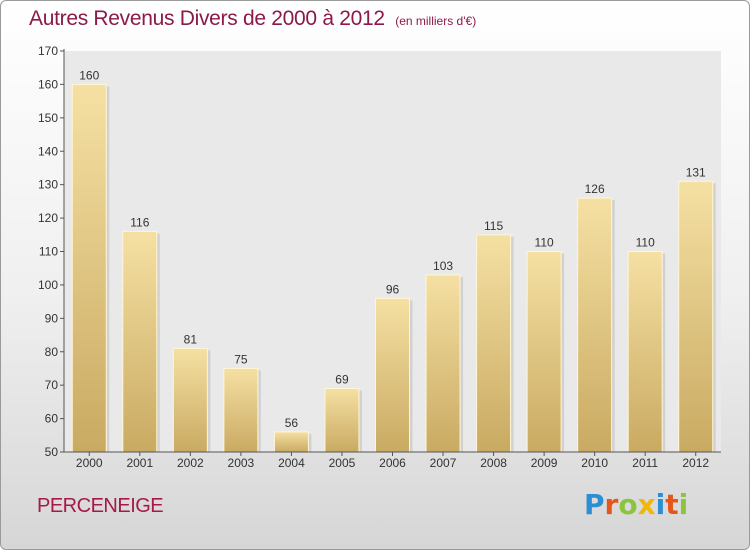 This screenshot has width=750, height=550. What do you see at coordinates (48, 51) in the screenshot?
I see `y-tick-label: 170` at bounding box center [48, 51].